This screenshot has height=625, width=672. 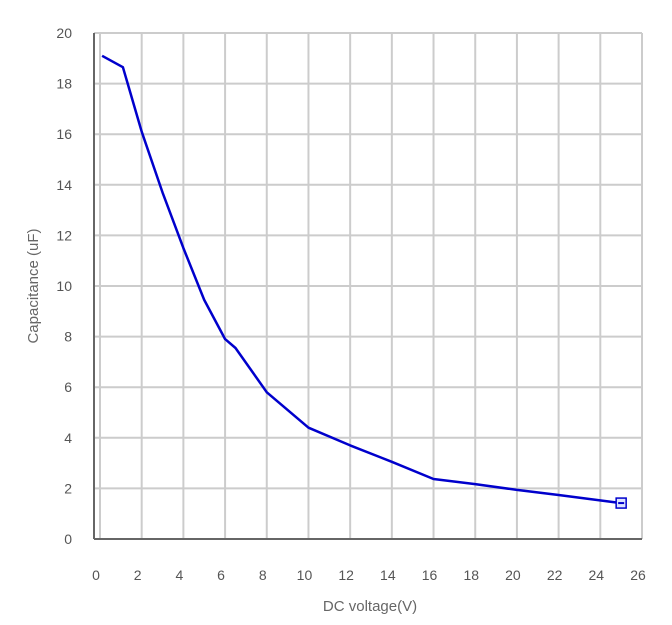 I want to click on x-tick-label: 0, so click(x=96, y=575).